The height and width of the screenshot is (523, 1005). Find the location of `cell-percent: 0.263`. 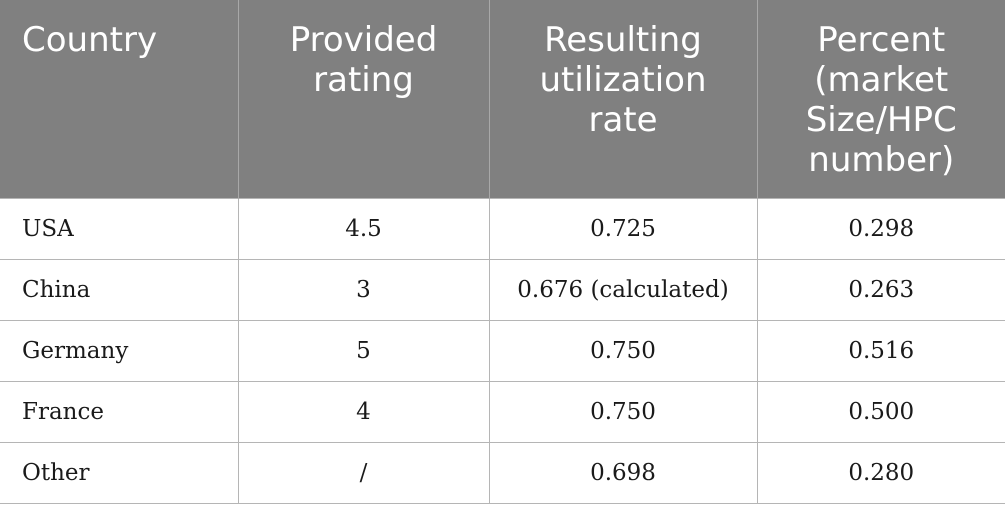

cell-percent: 0.263 is located at coordinates (880, 289).